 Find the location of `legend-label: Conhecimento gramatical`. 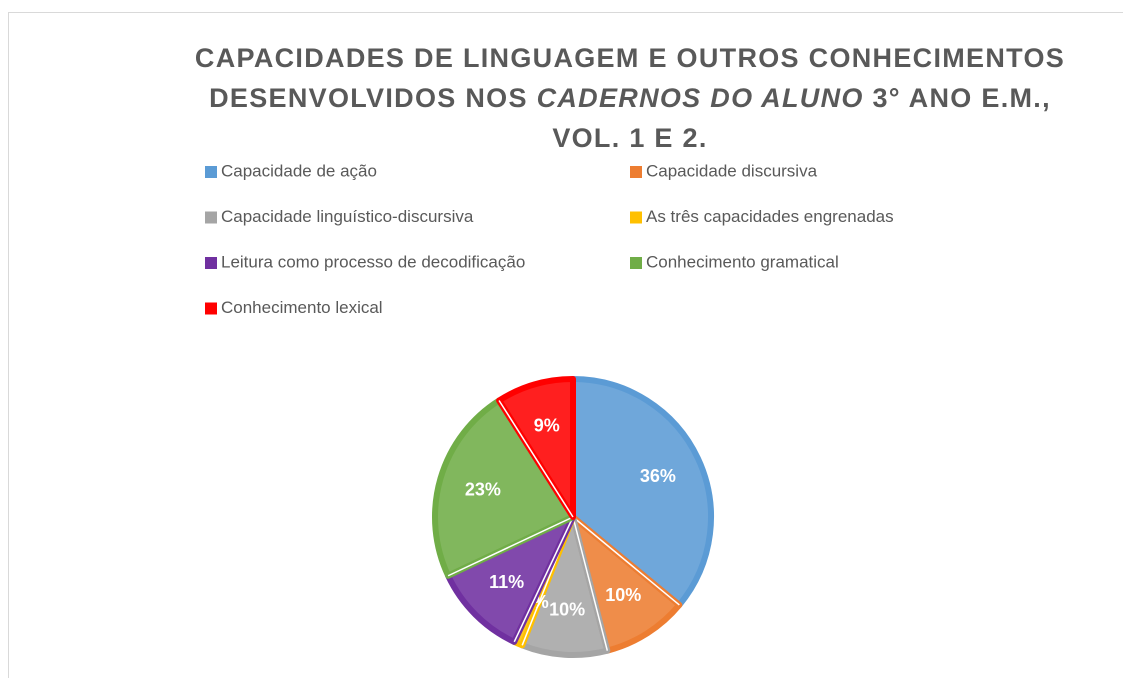

legend-label: Conhecimento gramatical is located at coordinates (742, 261).